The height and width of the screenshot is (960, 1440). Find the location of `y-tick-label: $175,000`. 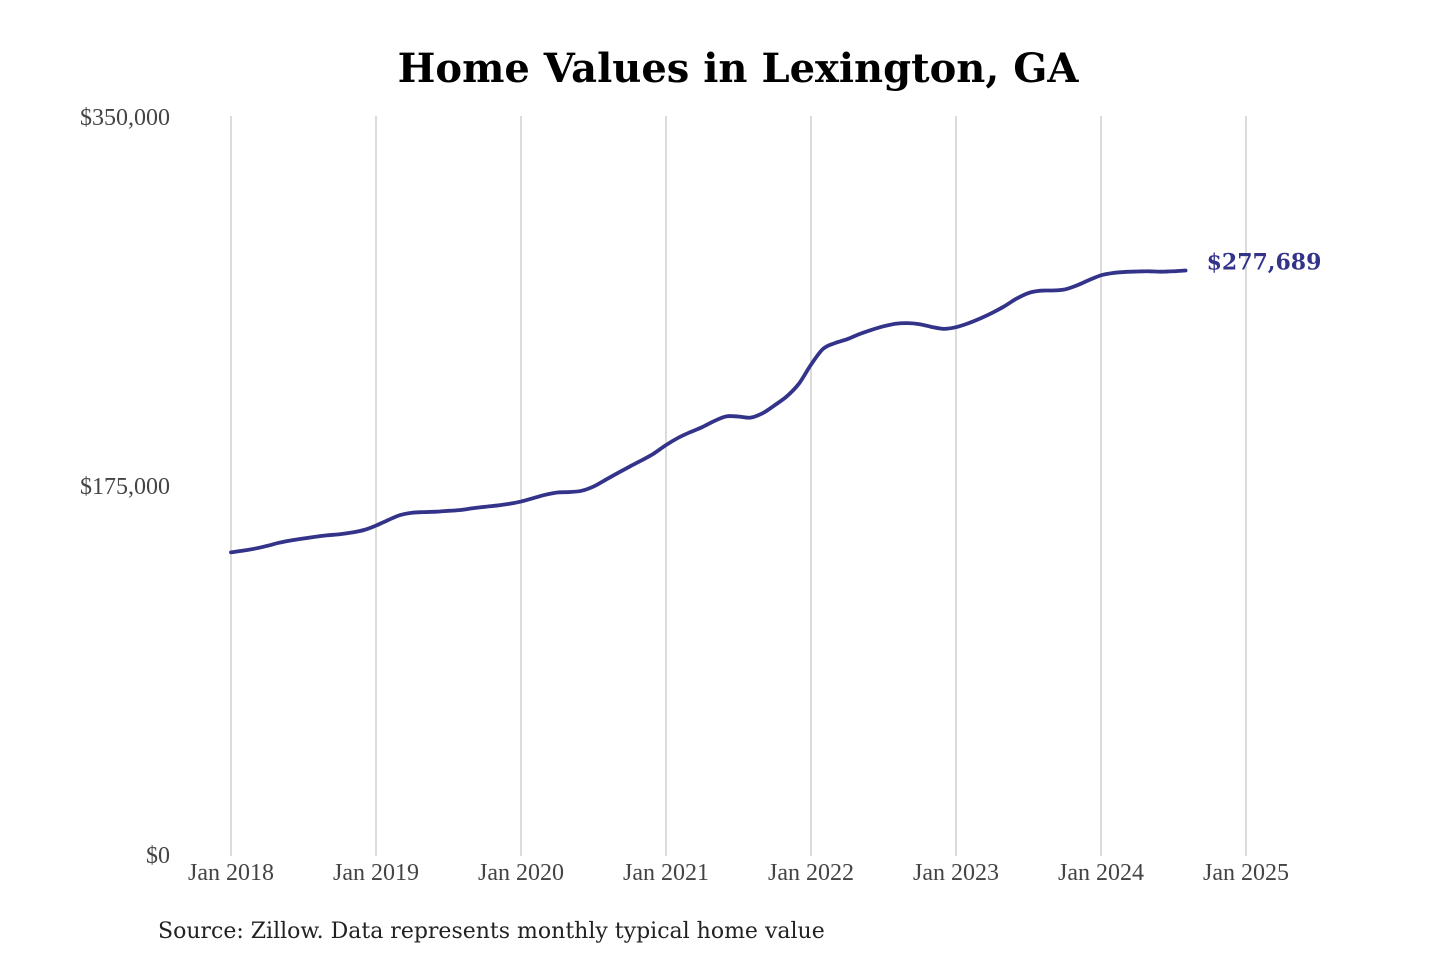

y-tick-label: $175,000 is located at coordinates (125, 487).